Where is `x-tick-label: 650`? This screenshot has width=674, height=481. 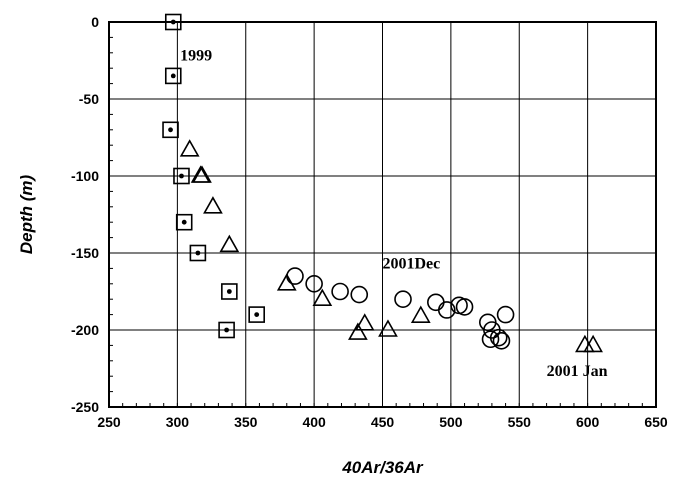
x-tick-label: 650 is located at coordinates (656, 422).